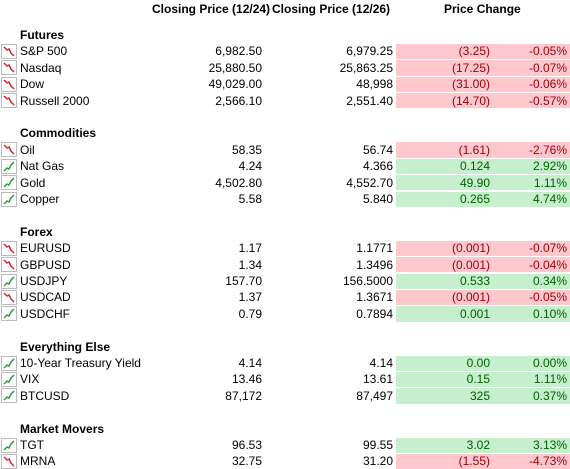 Image resolution: width=570 pixels, height=469 pixels. Describe the element at coordinates (547, 149) in the screenshot. I see `percent-change: -2.76%` at that location.